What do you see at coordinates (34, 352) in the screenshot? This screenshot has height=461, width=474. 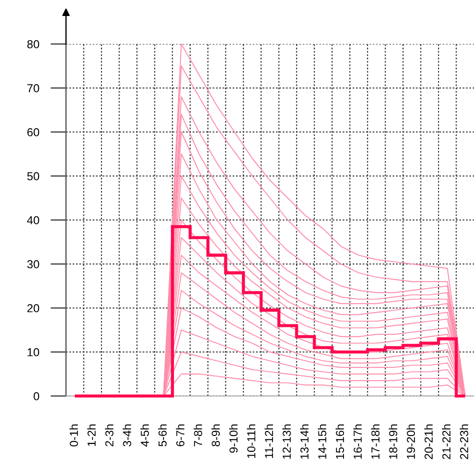 I see `y-tick-label: 10` at bounding box center [34, 352].